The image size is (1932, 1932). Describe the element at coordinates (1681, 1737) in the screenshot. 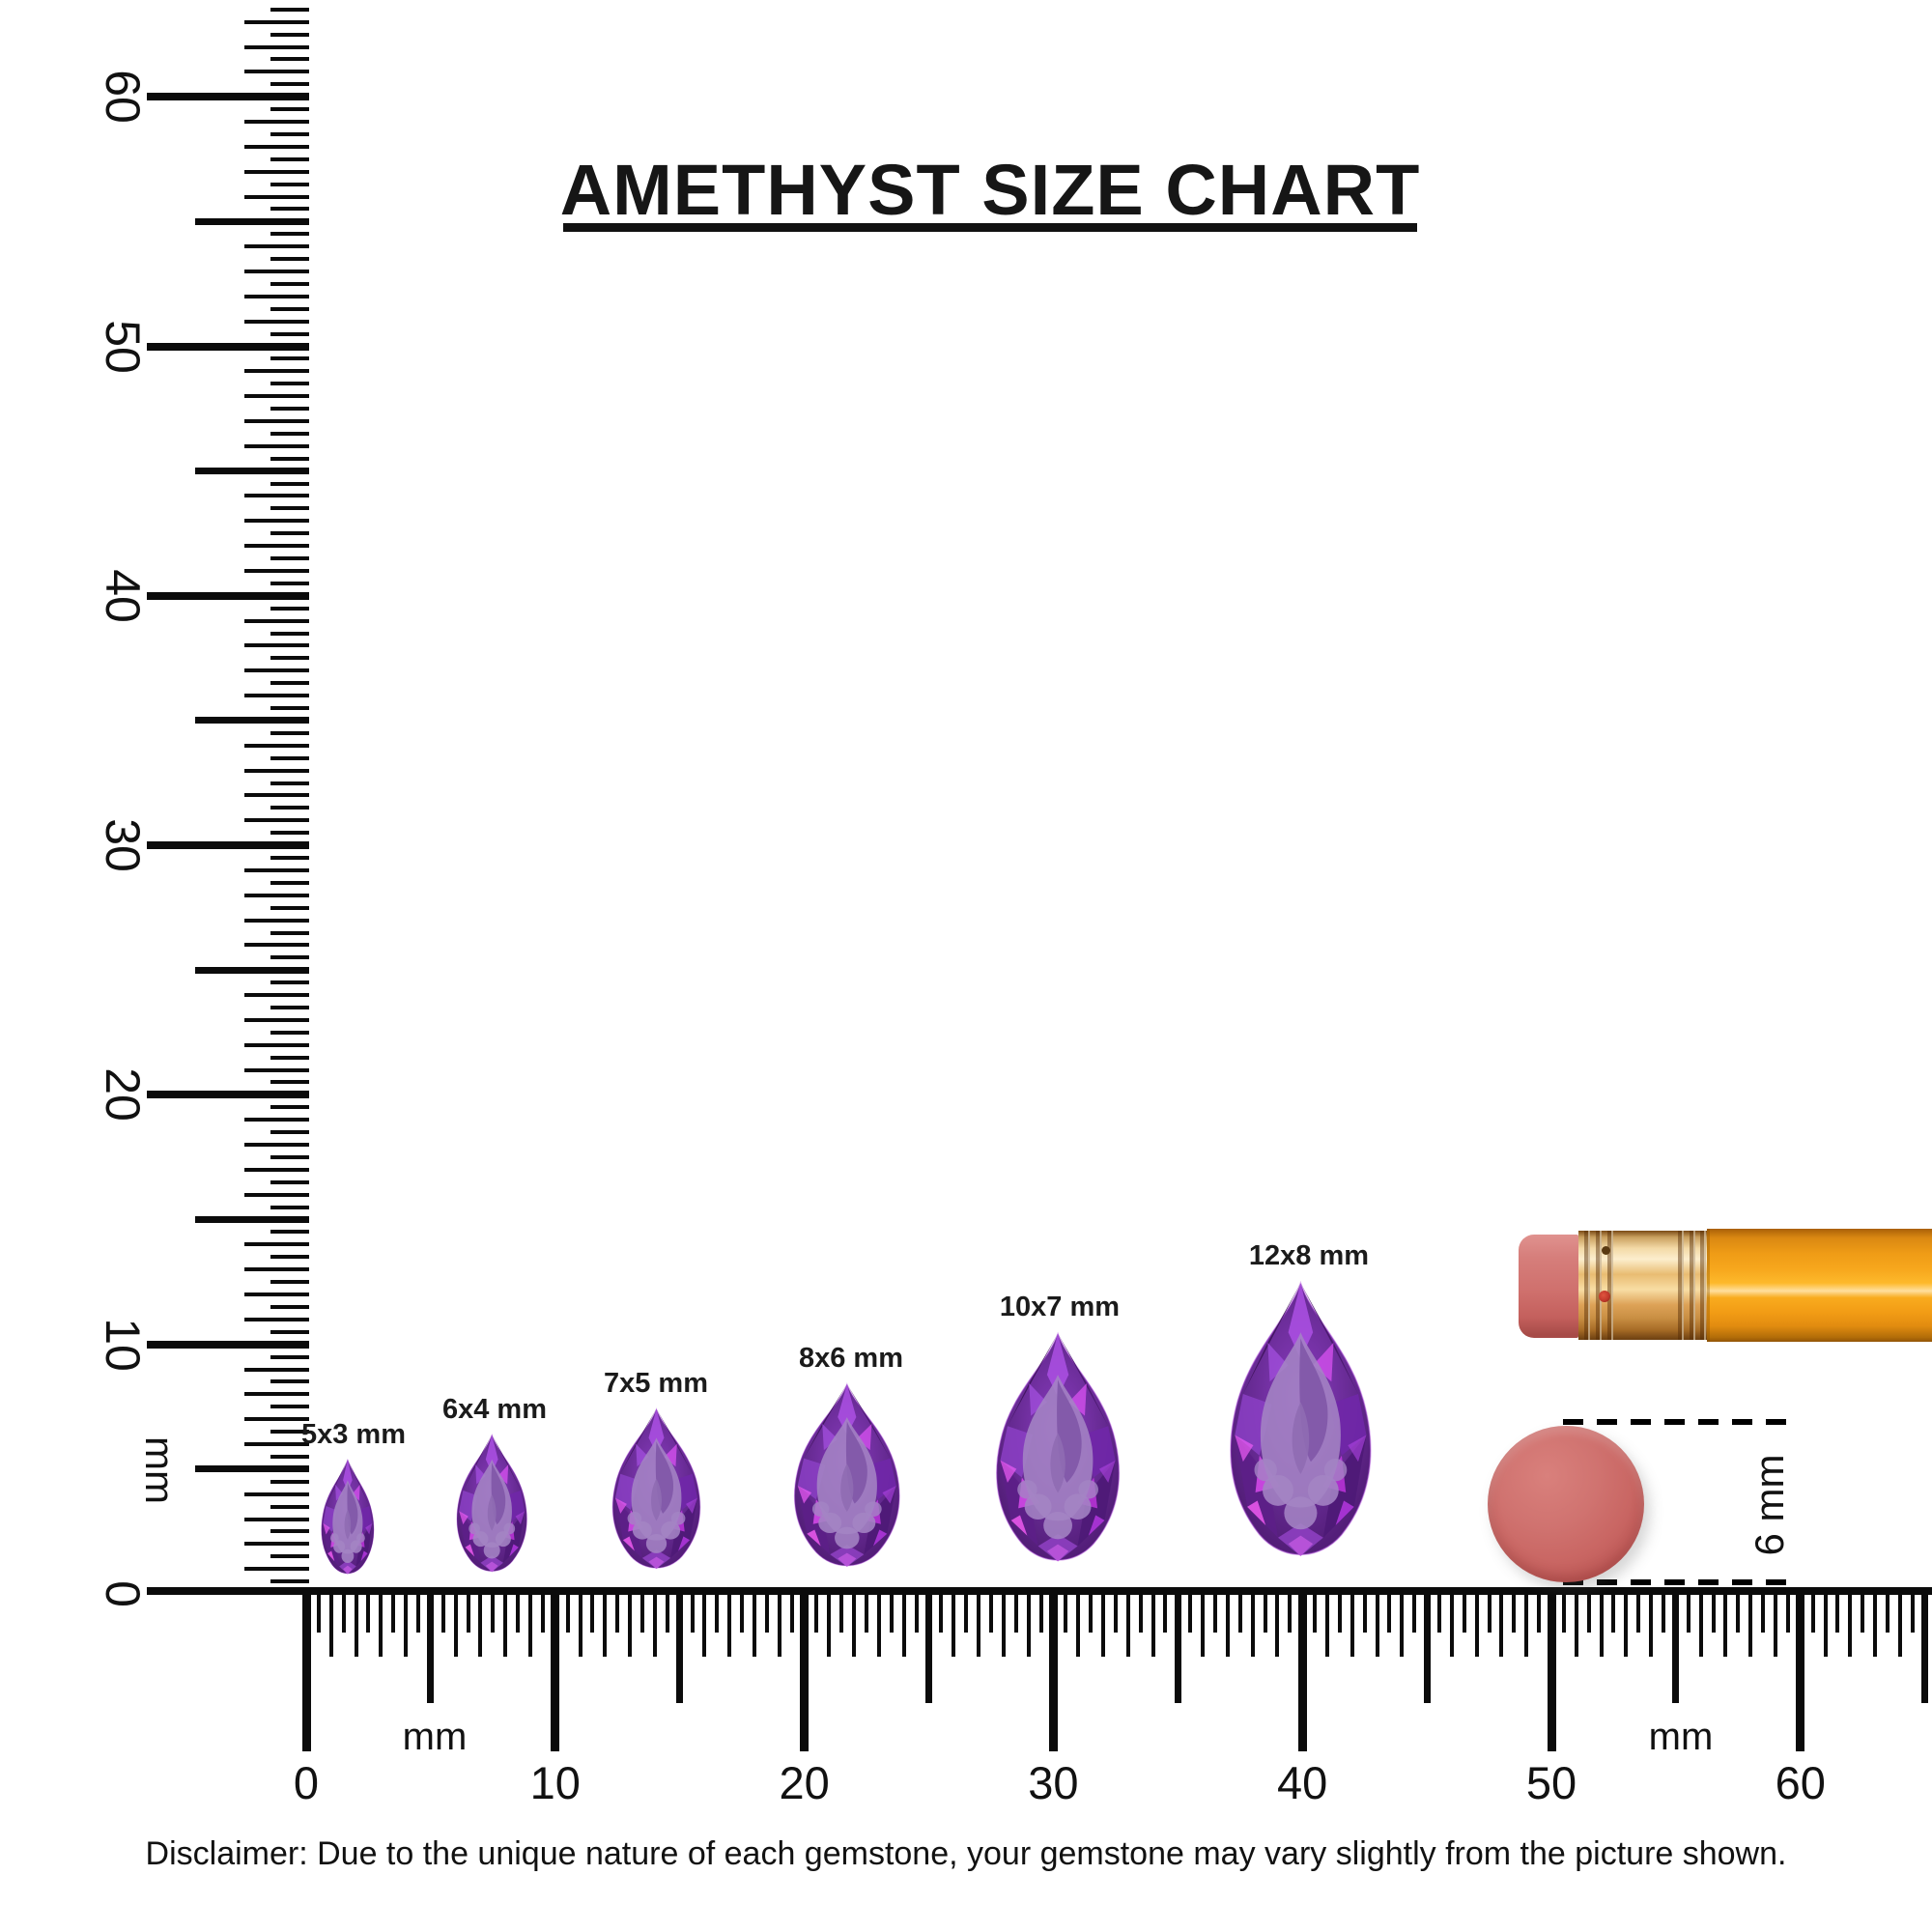

I see `horizontal-ruler-unit-right: mm` at that location.